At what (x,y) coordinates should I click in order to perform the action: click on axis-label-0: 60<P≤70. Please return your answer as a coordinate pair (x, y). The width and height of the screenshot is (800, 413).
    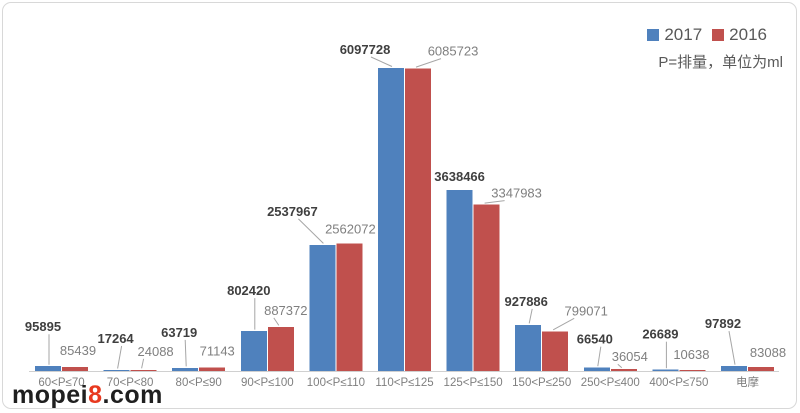
    Looking at the image, I should click on (61, 383).